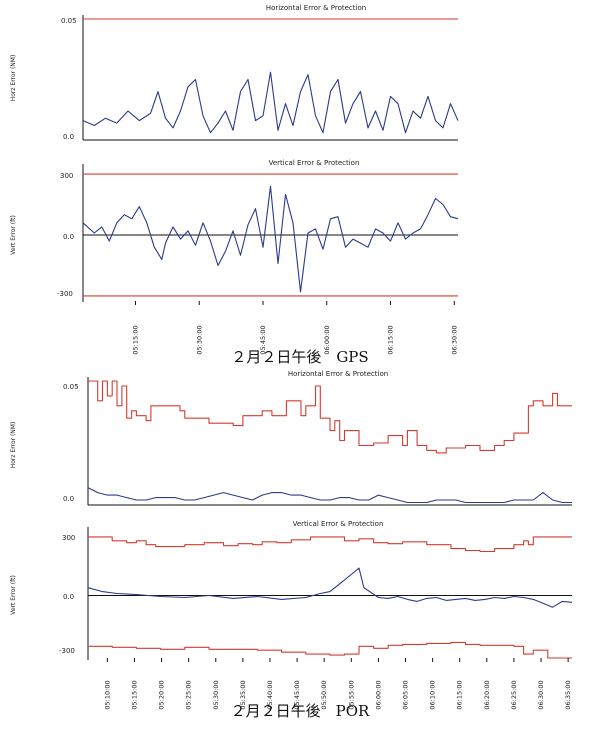 The height and width of the screenshot is (729, 600). What do you see at coordinates (135, 694) in the screenshot?
I see `por-vertical-xtick-label-1: 05:15:00` at bounding box center [135, 694].